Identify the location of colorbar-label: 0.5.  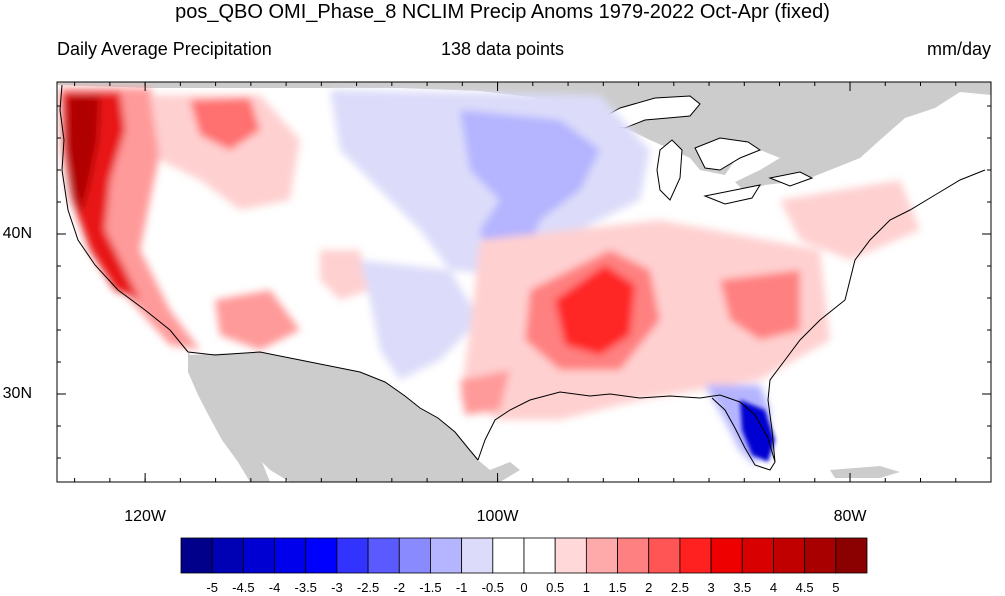
(555, 587).